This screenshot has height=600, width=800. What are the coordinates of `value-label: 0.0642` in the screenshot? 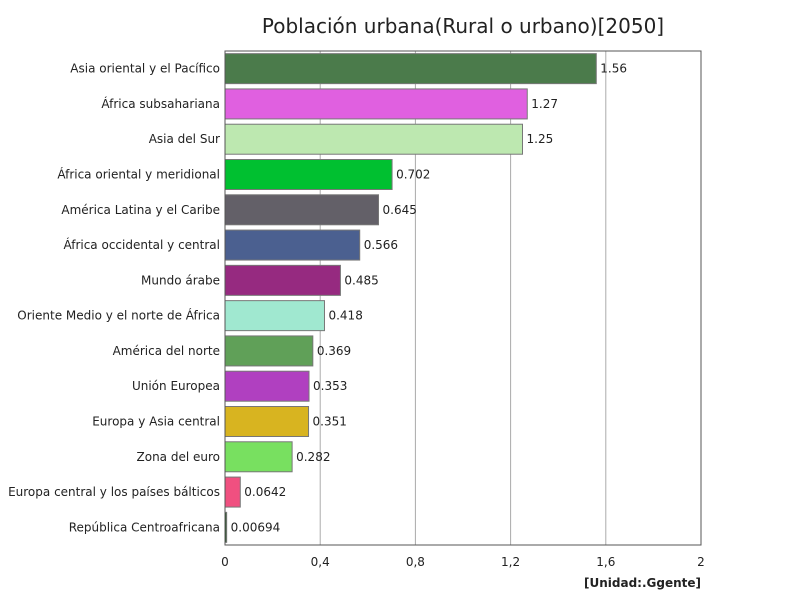 It's located at (265, 492).